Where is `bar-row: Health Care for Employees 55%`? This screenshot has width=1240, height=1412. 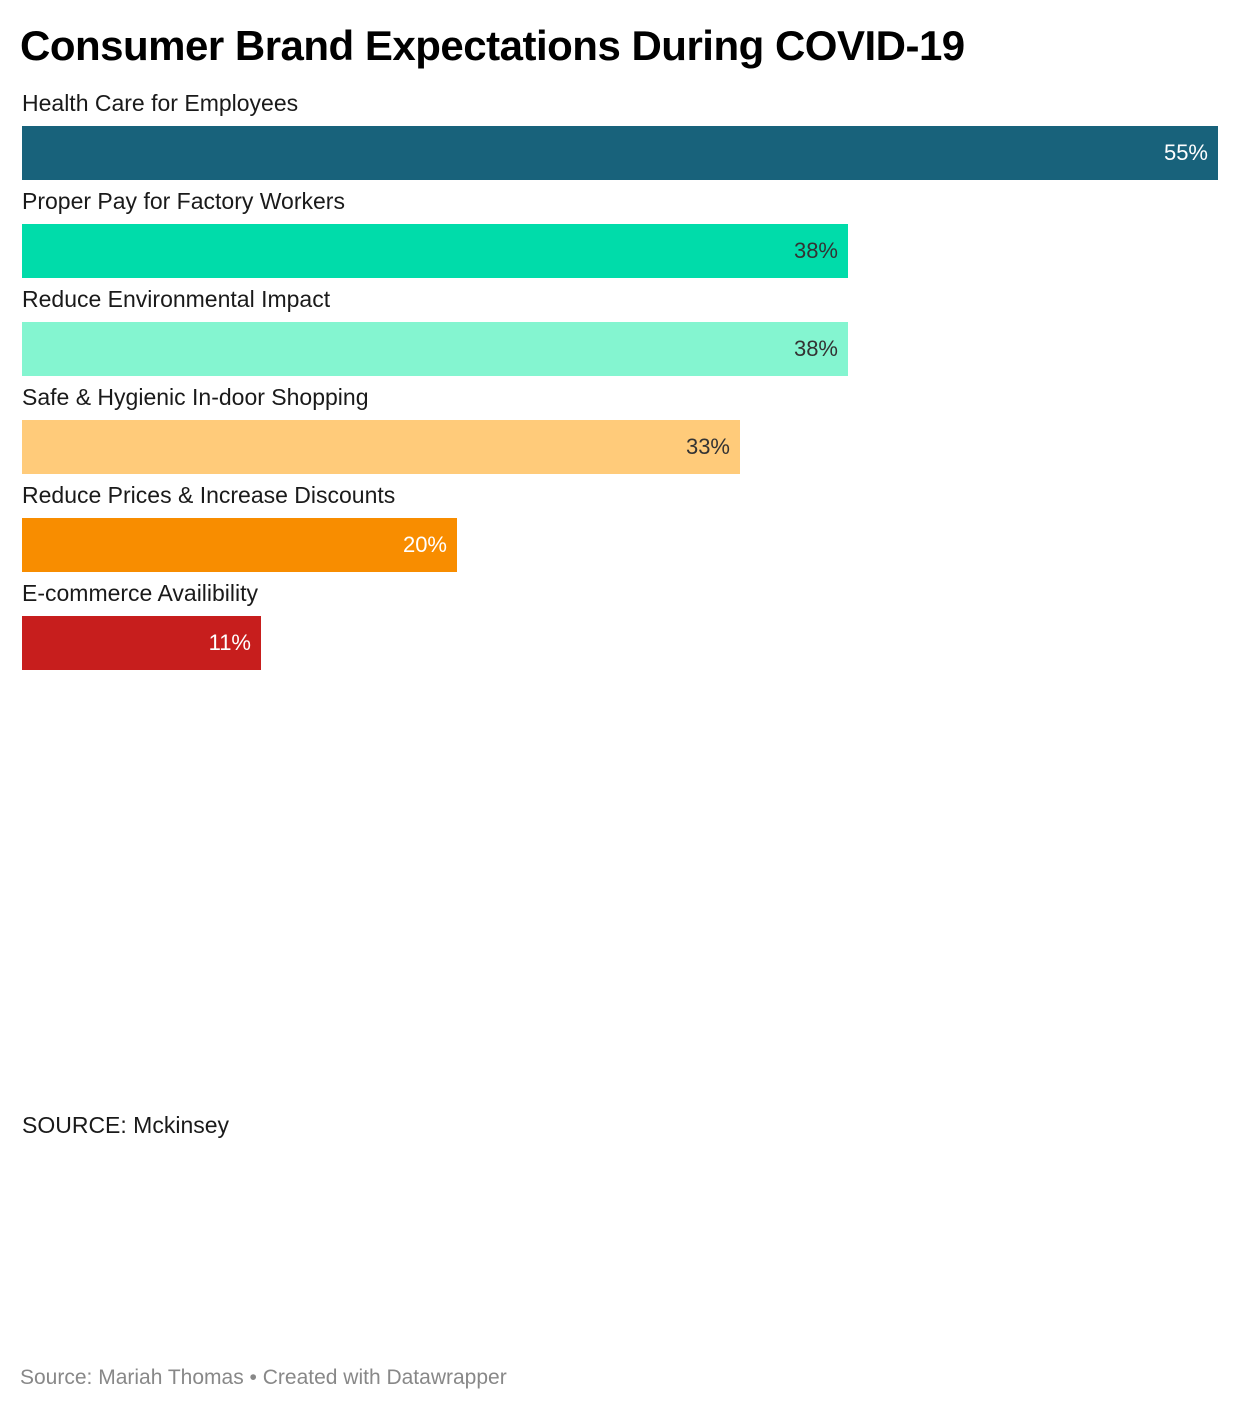
bar-row: Health Care for Employees 55% is located at coordinates (620, 135).